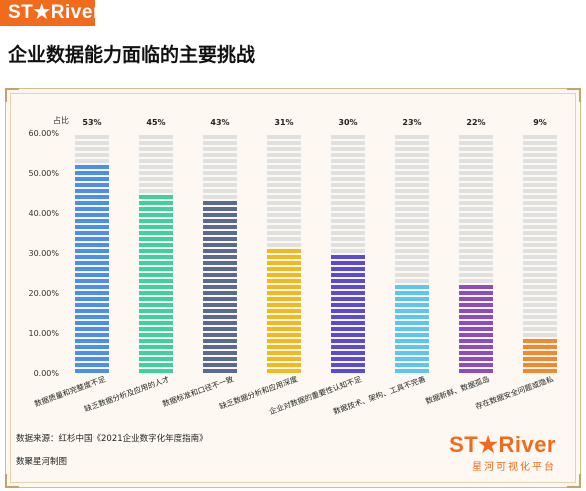  What do you see at coordinates (283, 122) in the screenshot?
I see `data-label: 31%` at bounding box center [283, 122].